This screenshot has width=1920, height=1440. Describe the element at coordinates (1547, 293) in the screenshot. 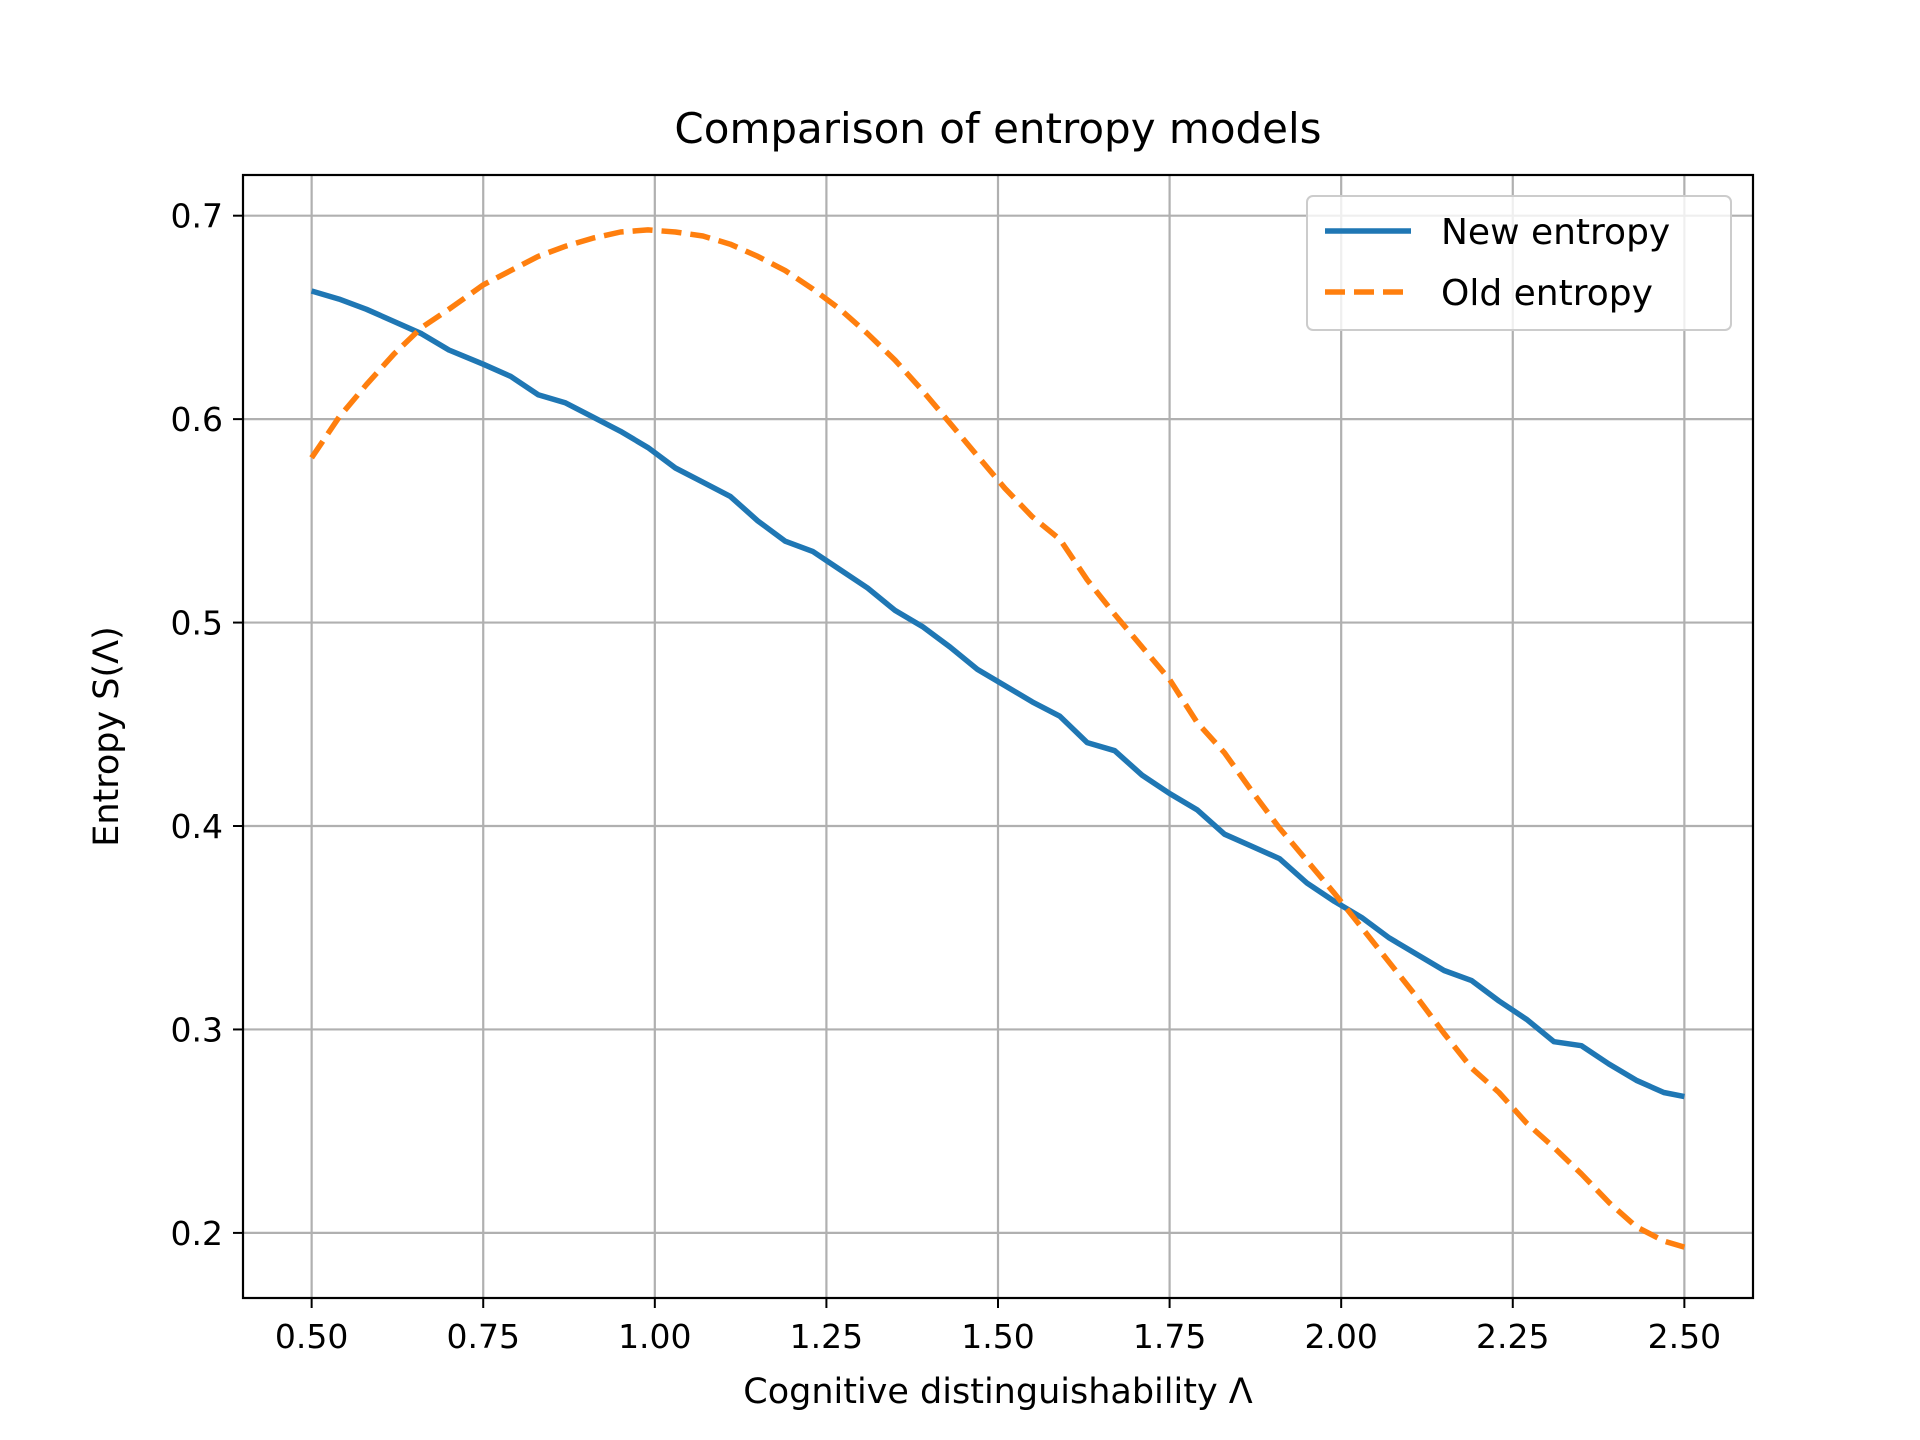

I see `legend-label-old-entropy: Old entropy` at that location.